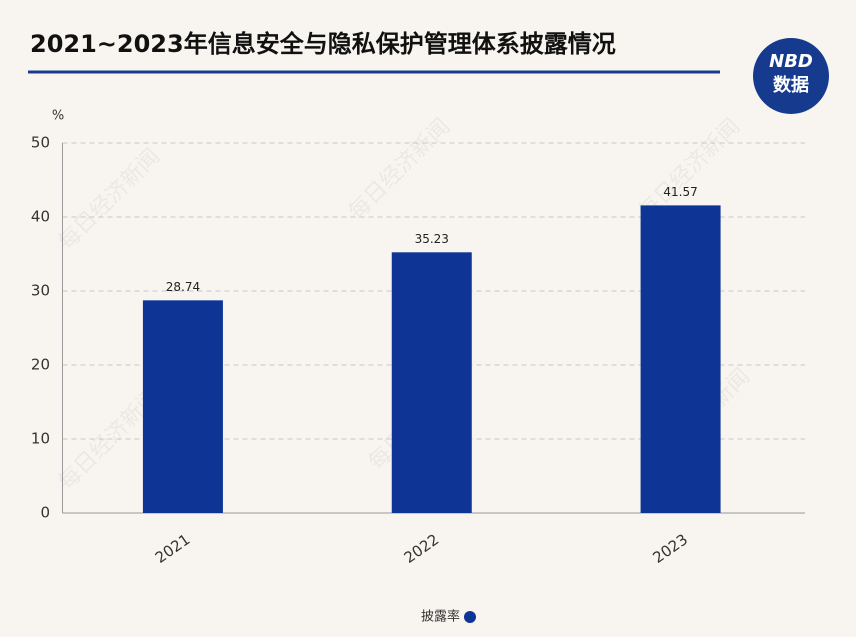 The image size is (856, 637). I want to click on legend-label: 披露率, so click(440, 617).